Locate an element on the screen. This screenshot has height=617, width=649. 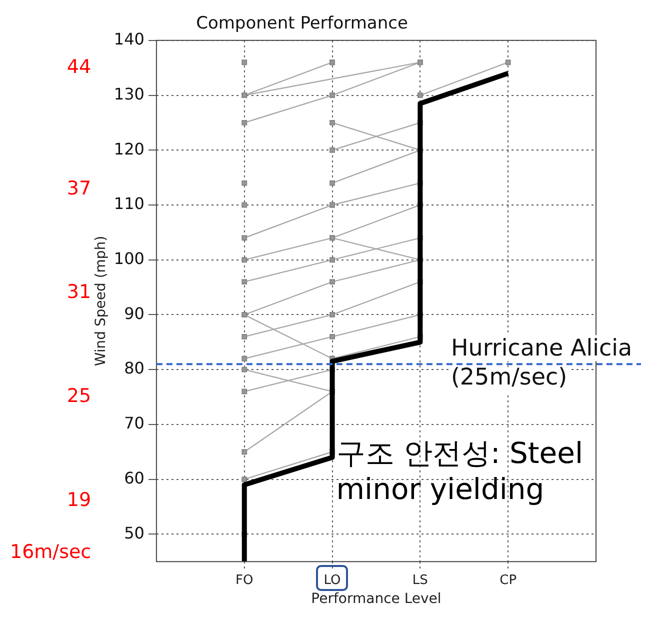
annotation: 구조 안전성: Steel minor yielding is located at coordinates (460, 471).